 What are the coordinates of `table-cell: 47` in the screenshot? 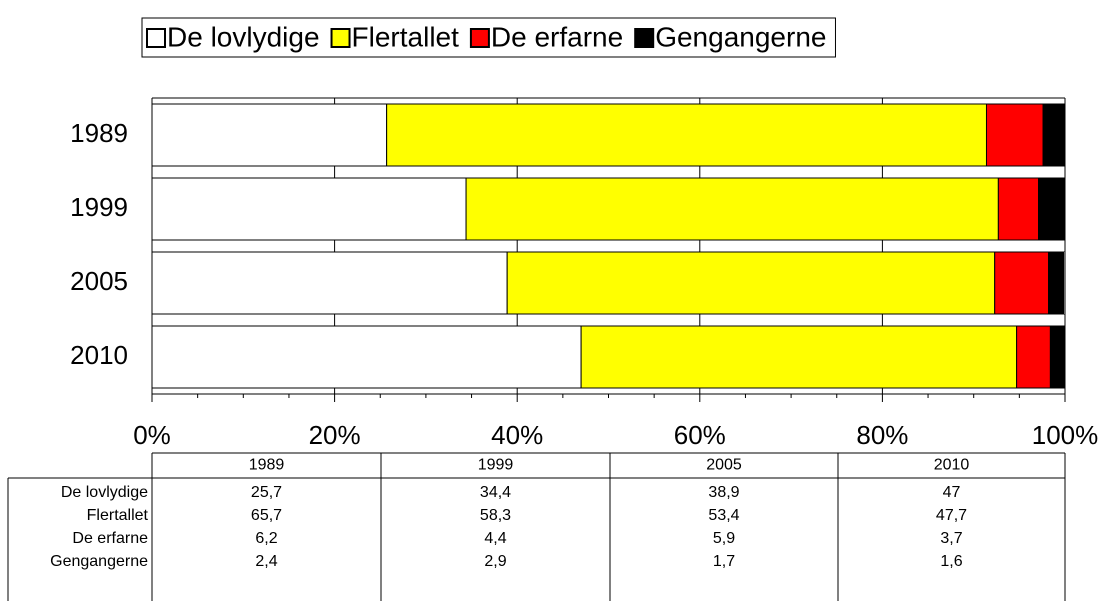 It's located at (952, 492).